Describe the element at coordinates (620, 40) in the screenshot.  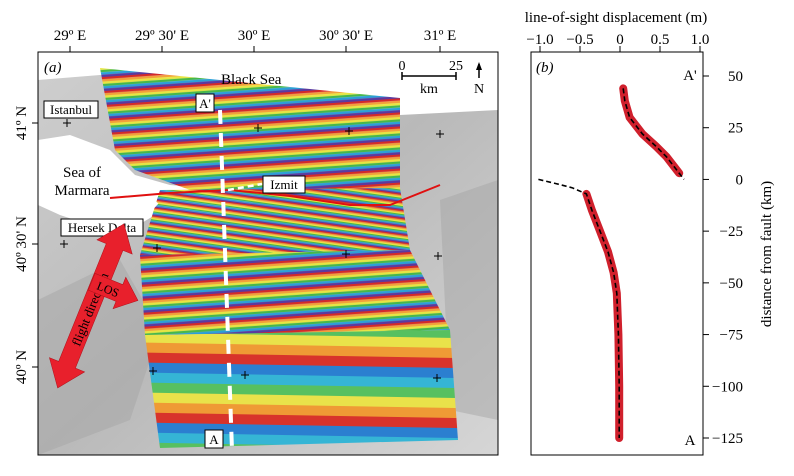
I see `x-tick-label: 0` at that location.